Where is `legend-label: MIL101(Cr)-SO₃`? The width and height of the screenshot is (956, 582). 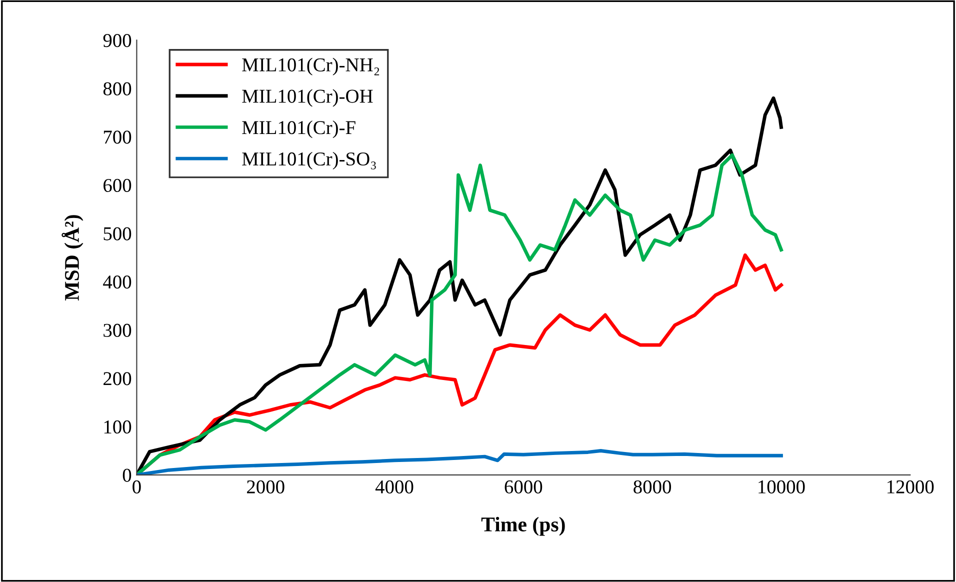
legend-label: MIL101(Cr)-SO₃ is located at coordinates (309, 161).